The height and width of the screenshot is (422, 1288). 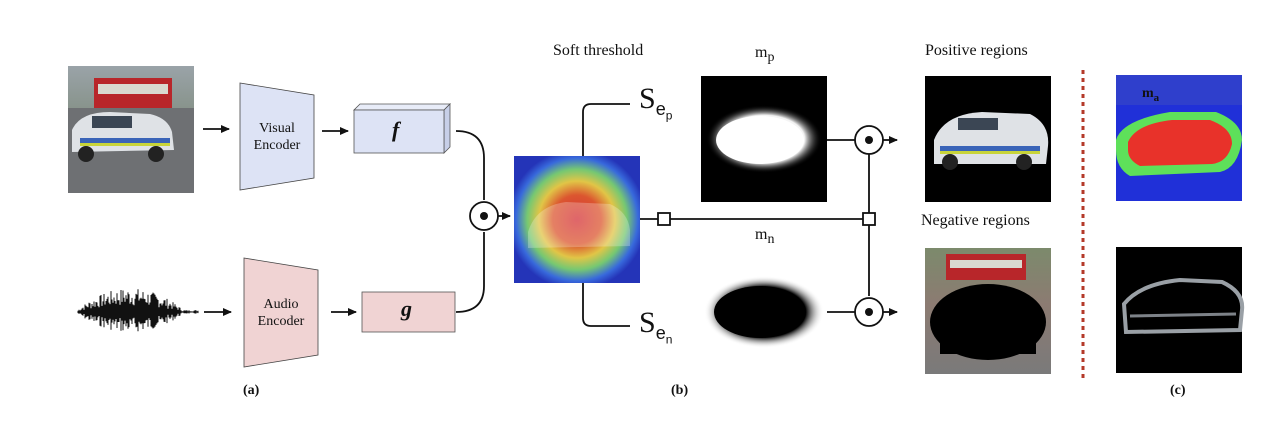 What do you see at coordinates (470, 272) in the screenshot?
I see `line-audio-feature-to-product` at bounding box center [470, 272].